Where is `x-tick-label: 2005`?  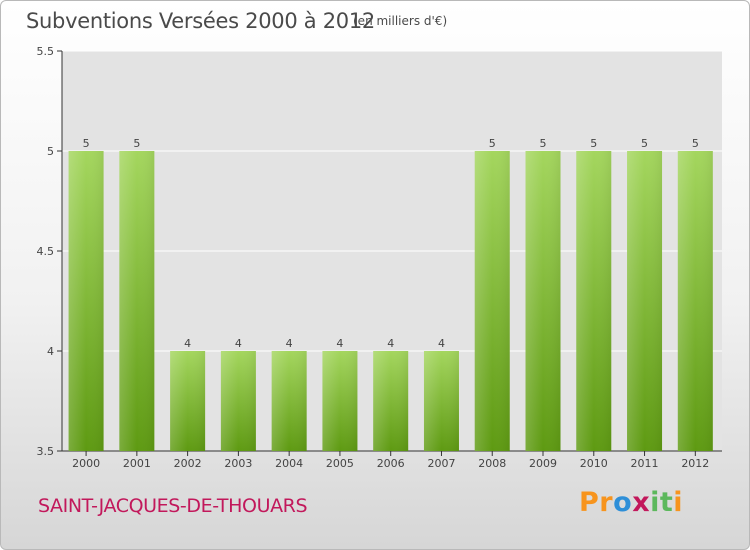
x-tick-label: 2005 is located at coordinates (340, 463).